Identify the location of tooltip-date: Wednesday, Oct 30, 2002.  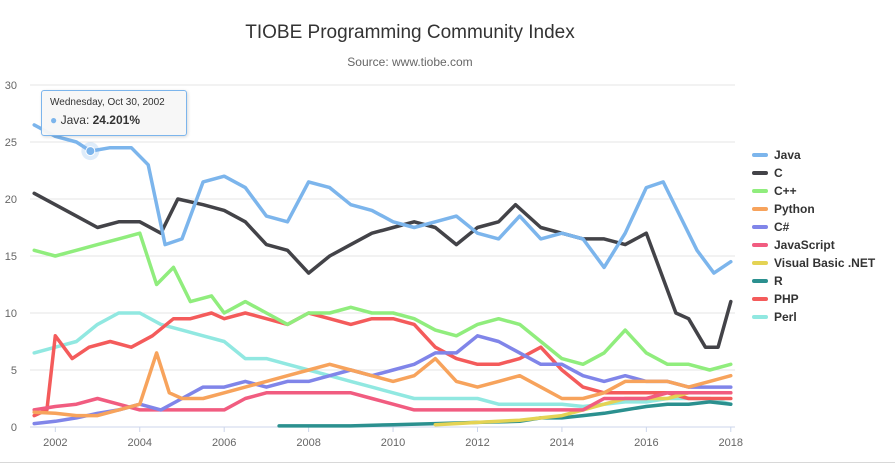
(107, 102).